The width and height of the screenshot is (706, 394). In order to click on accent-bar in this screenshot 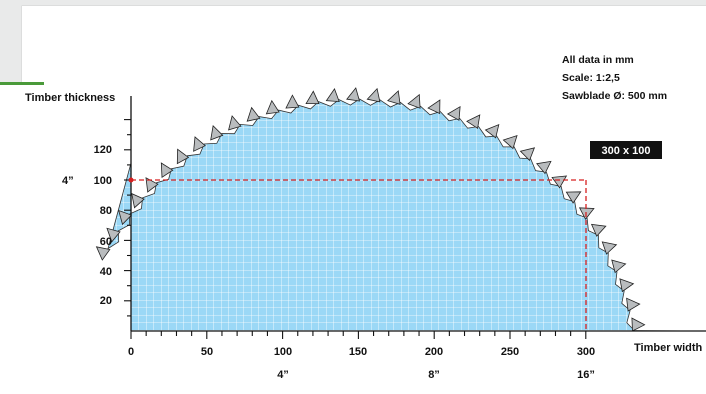, I will do `click(22, 83)`.